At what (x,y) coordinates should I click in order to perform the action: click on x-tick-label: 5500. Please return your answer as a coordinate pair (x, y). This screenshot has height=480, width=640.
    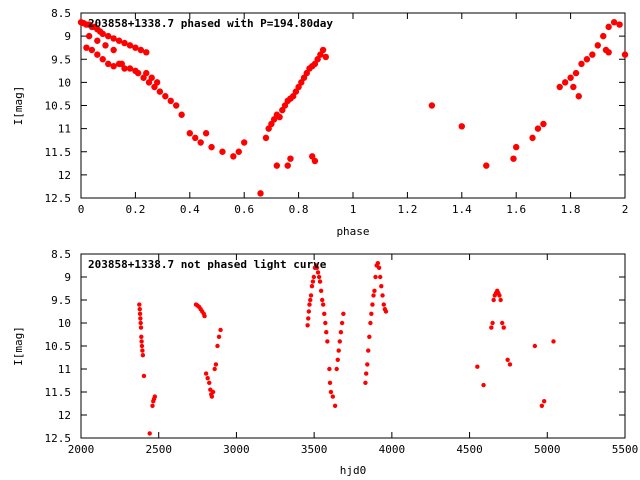
    Looking at the image, I should click on (625, 449).